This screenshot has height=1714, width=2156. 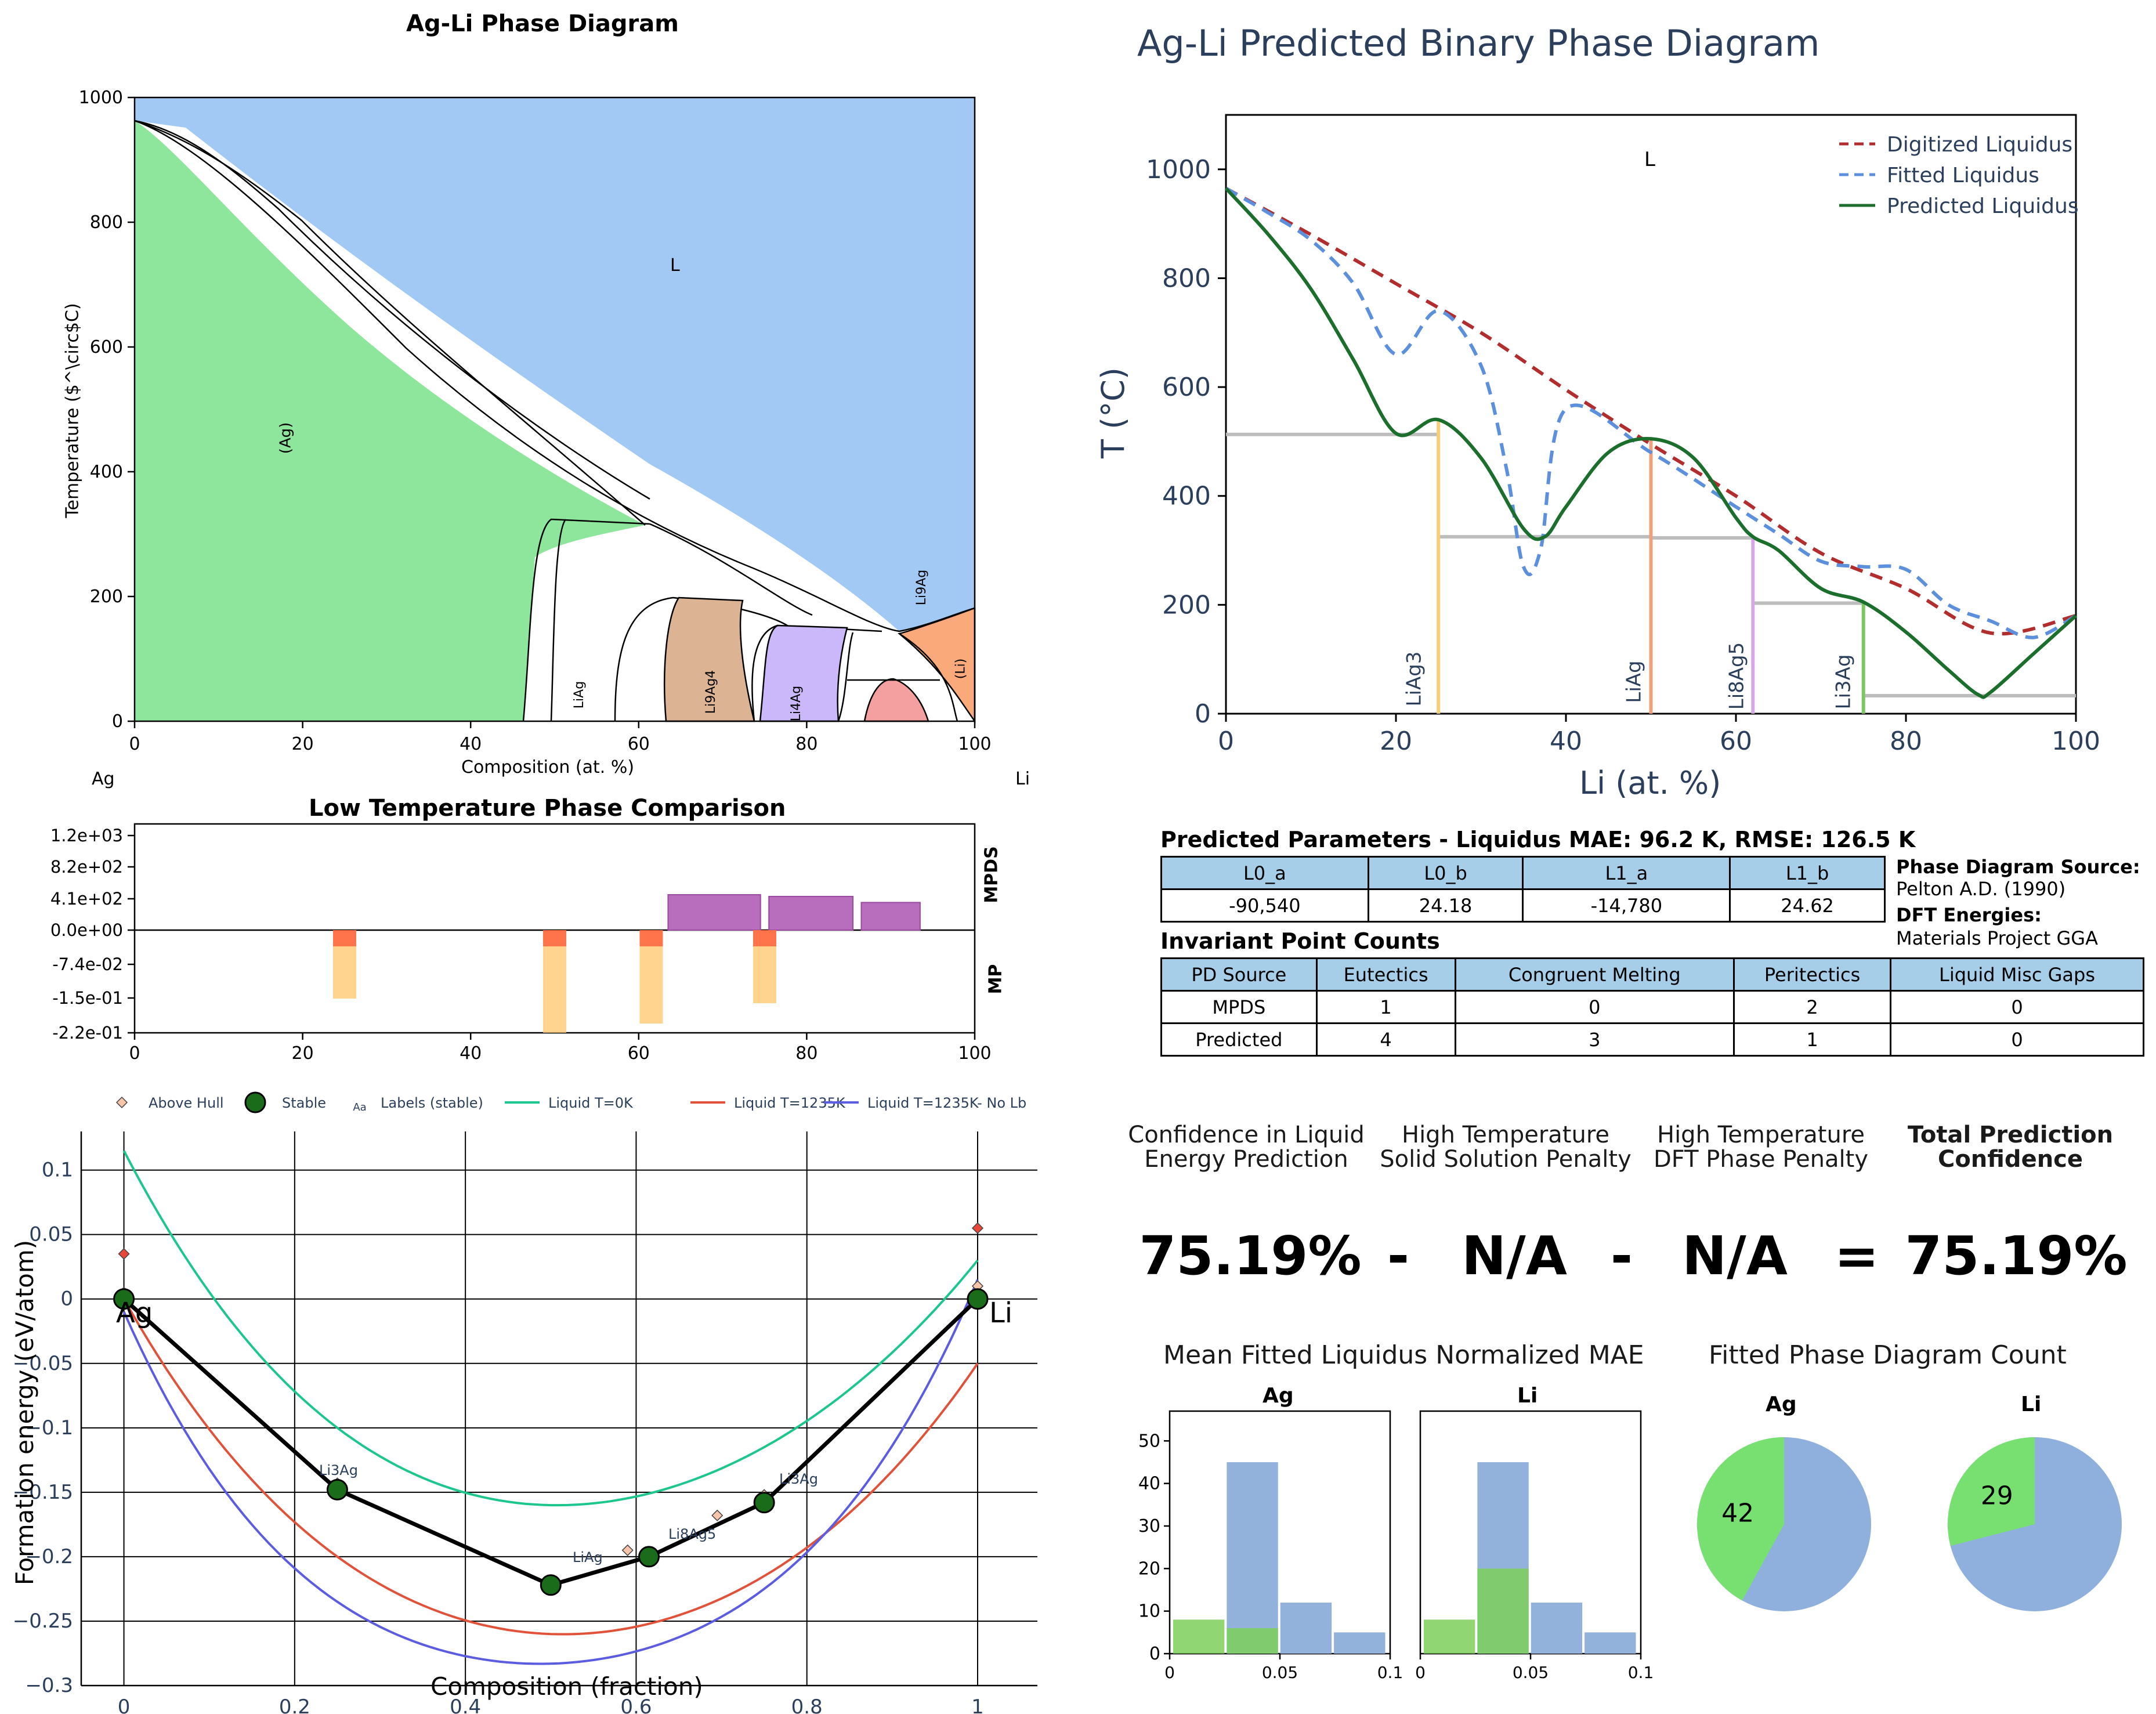 What do you see at coordinates (432, 1103) in the screenshot?
I see `legend-label: Labels (stable)` at bounding box center [432, 1103].